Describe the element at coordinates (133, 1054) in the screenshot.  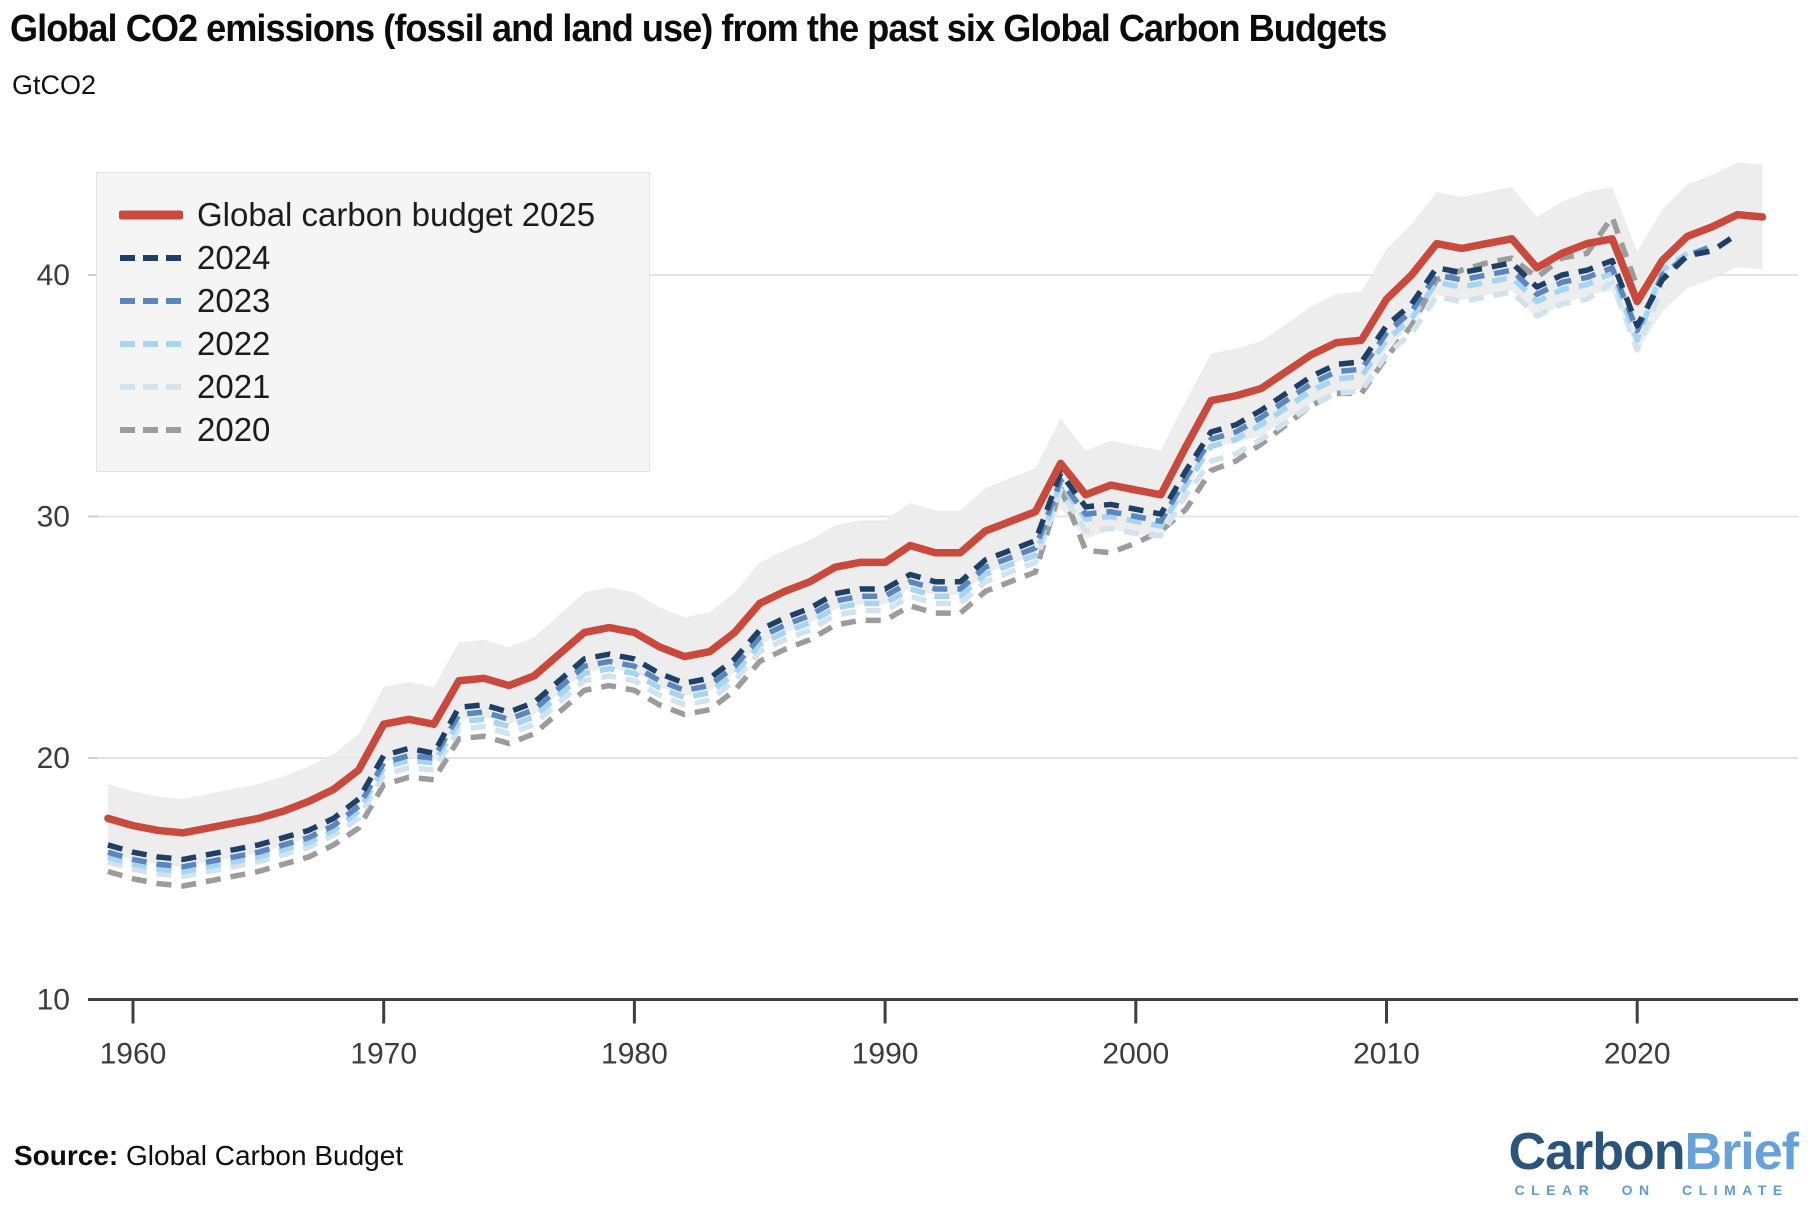
I see `x-tick-label-1960: 1960` at that location.